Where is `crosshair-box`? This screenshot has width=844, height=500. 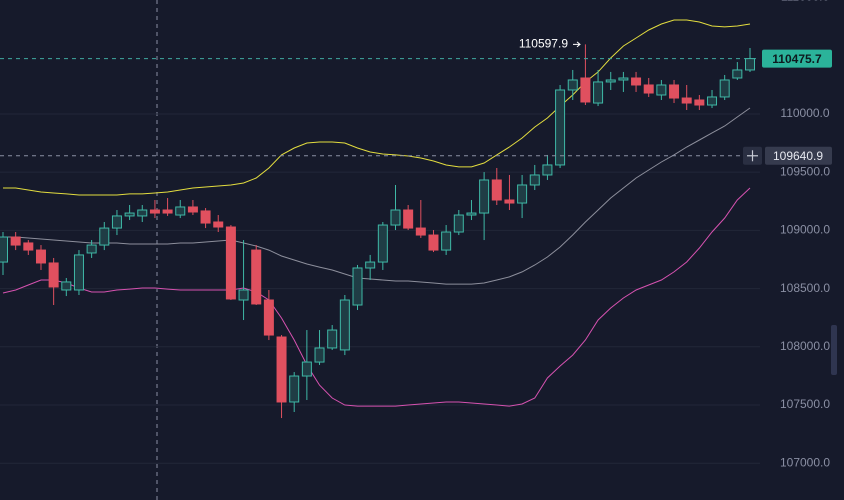
crosshair-box is located at coordinates (798, 155).